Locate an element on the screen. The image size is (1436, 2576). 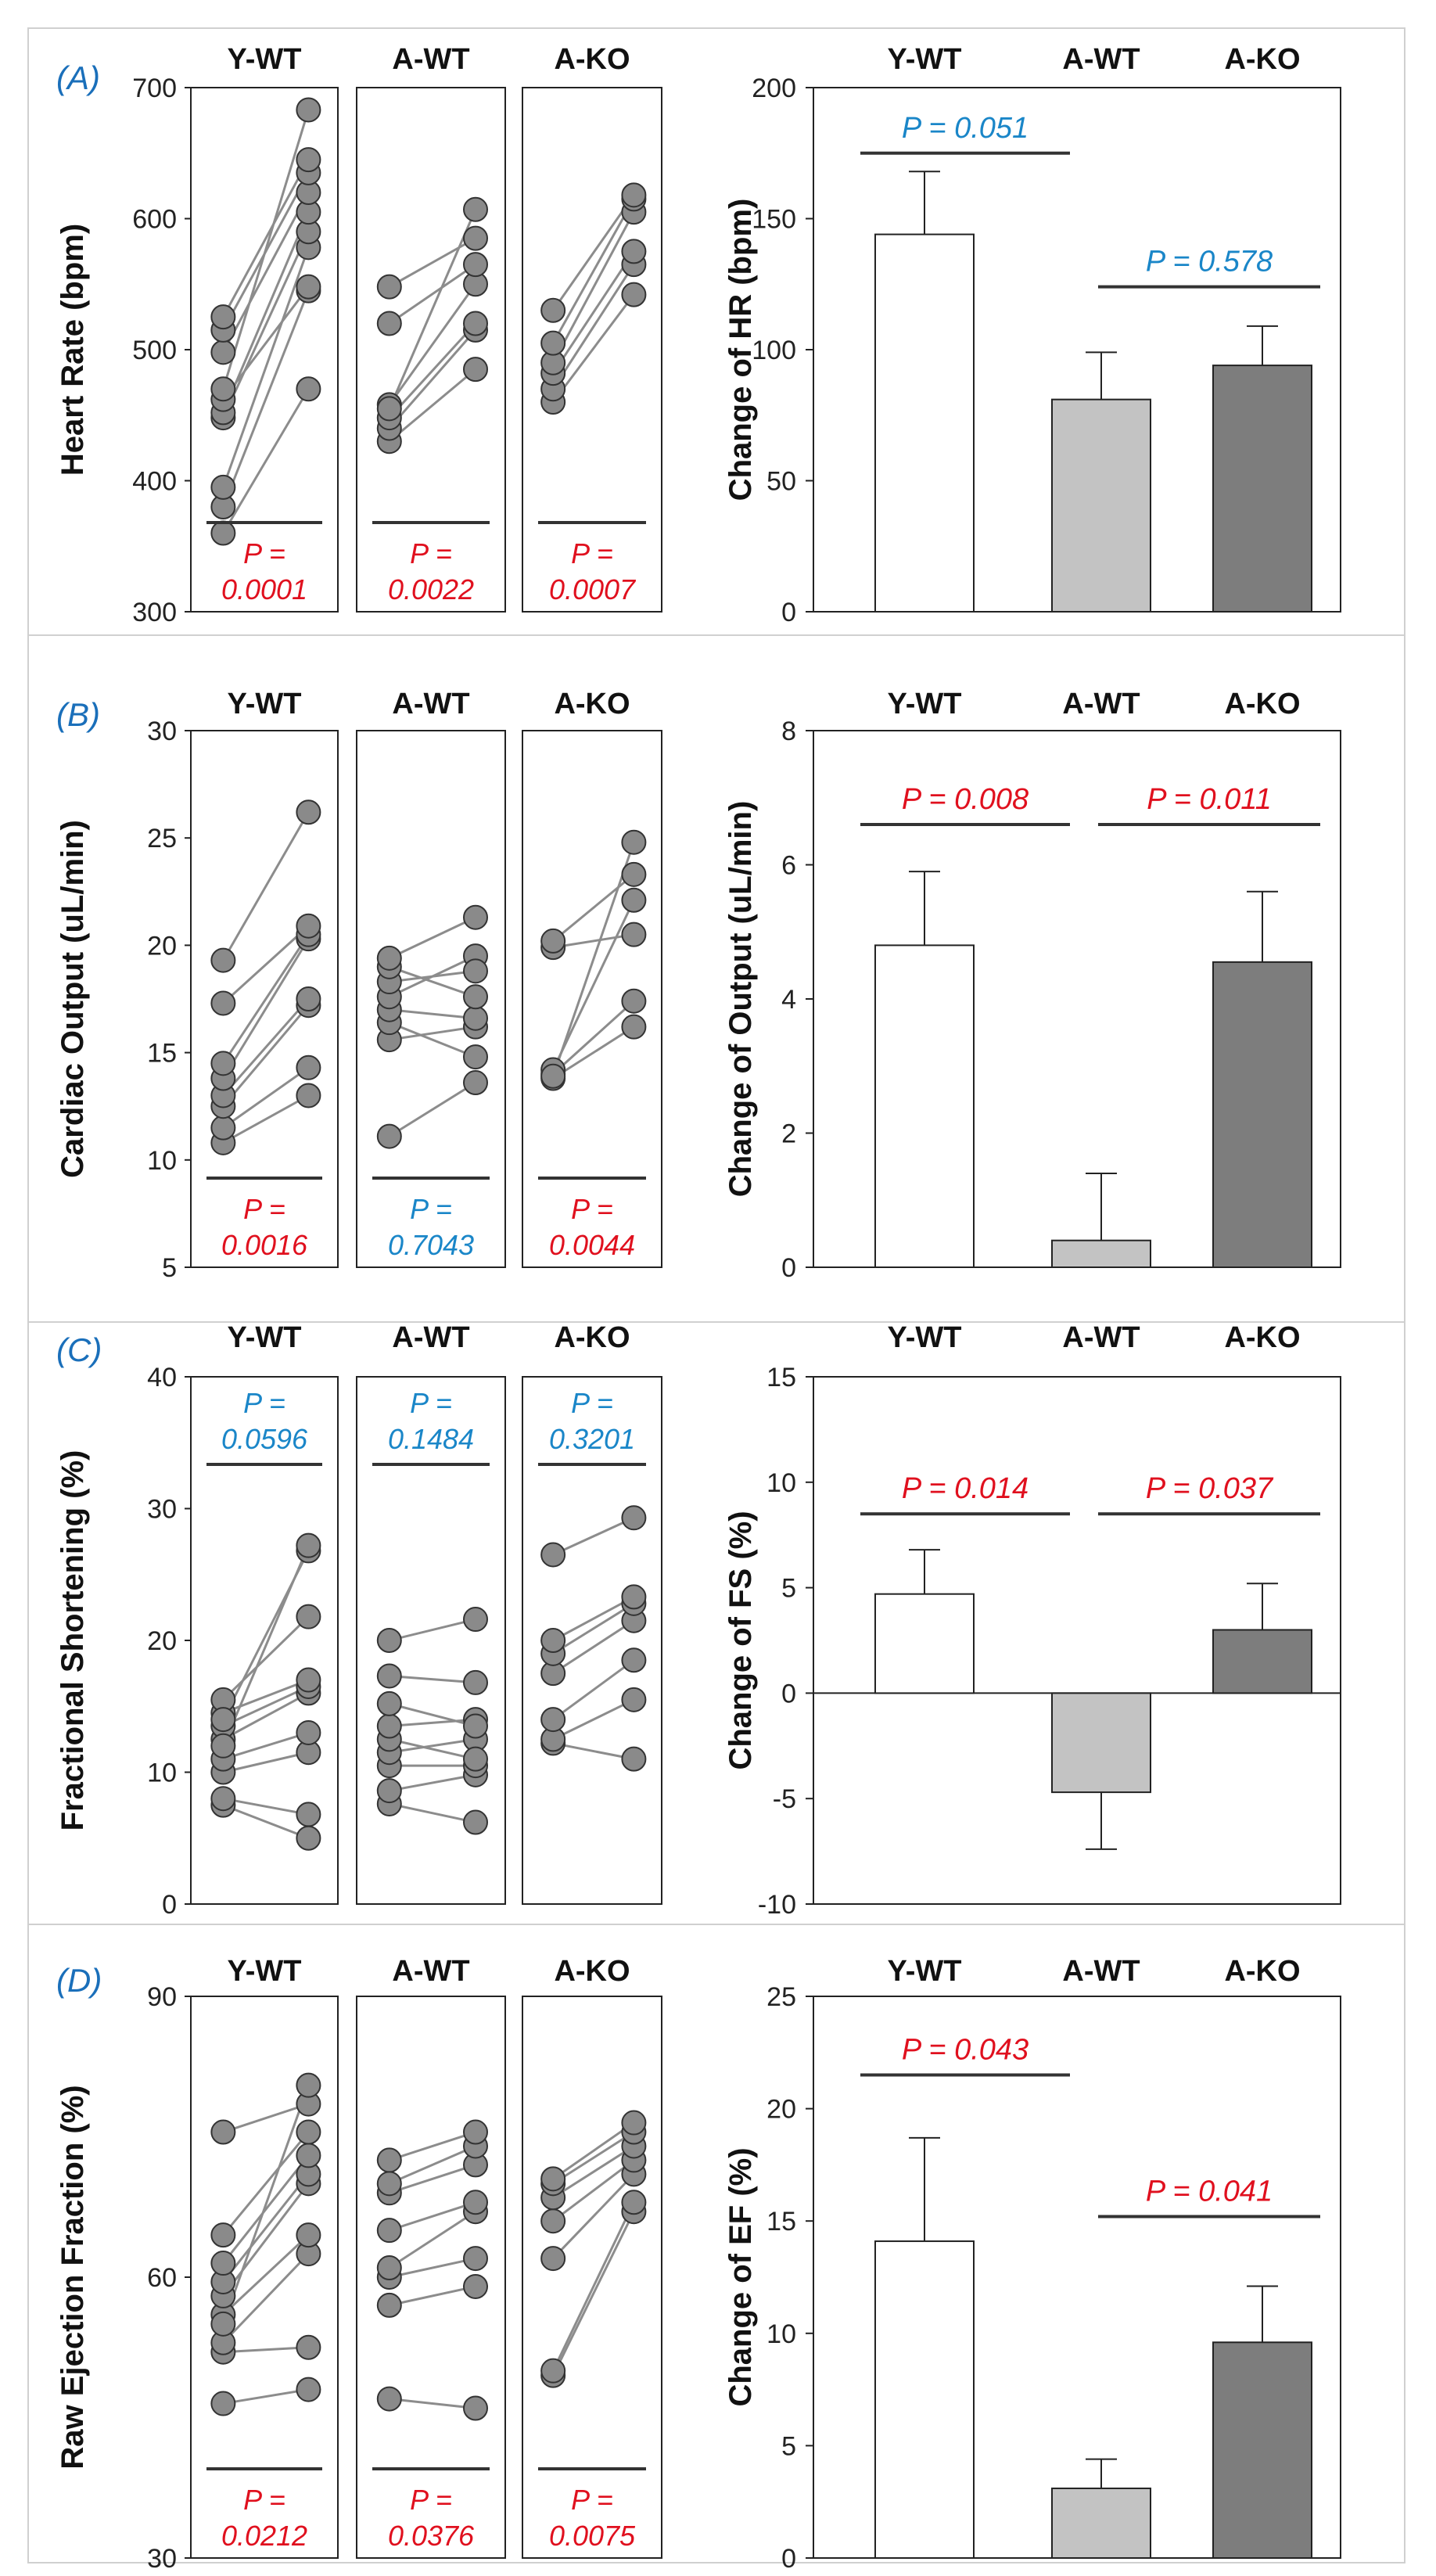
p-value-number: 0.0007 is located at coordinates (593, 589).